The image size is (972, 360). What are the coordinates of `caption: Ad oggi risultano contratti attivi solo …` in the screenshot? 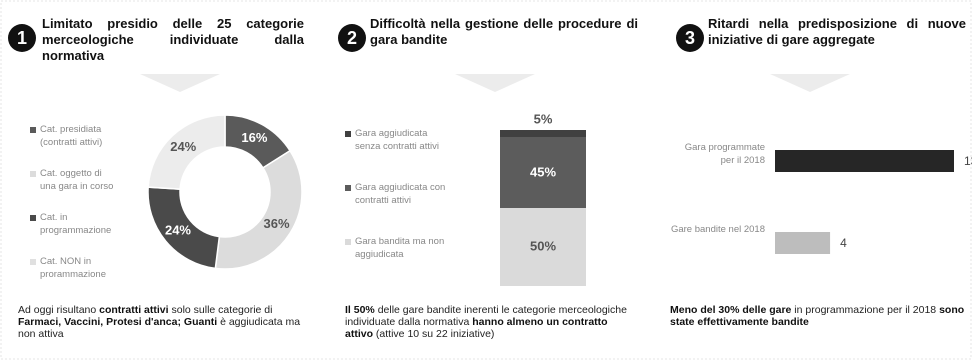 It's located at (163, 322).